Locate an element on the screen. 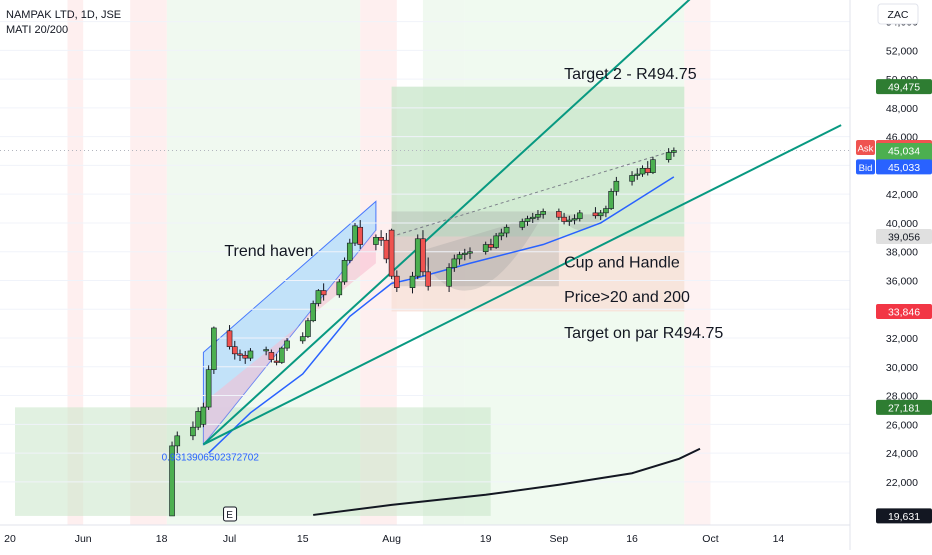  indicator-legend: MATI 20/200 is located at coordinates (37, 30).